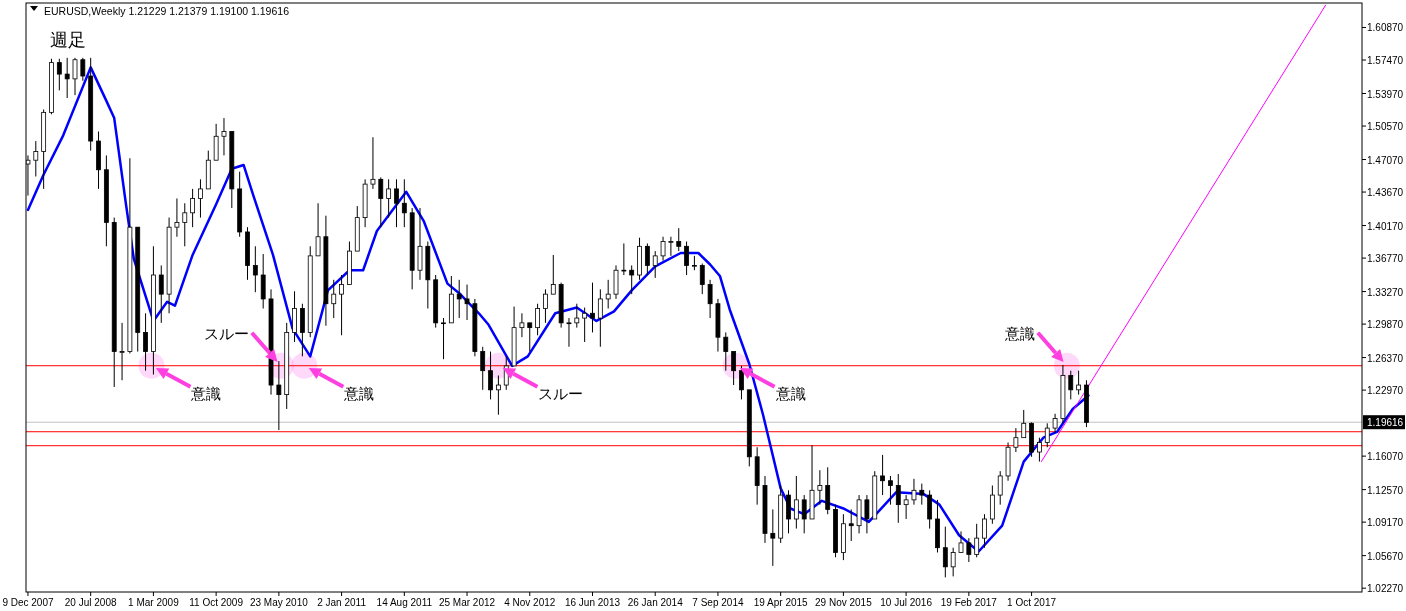  I want to click on x-tick-label: 7 Sep 2014, so click(718, 602).